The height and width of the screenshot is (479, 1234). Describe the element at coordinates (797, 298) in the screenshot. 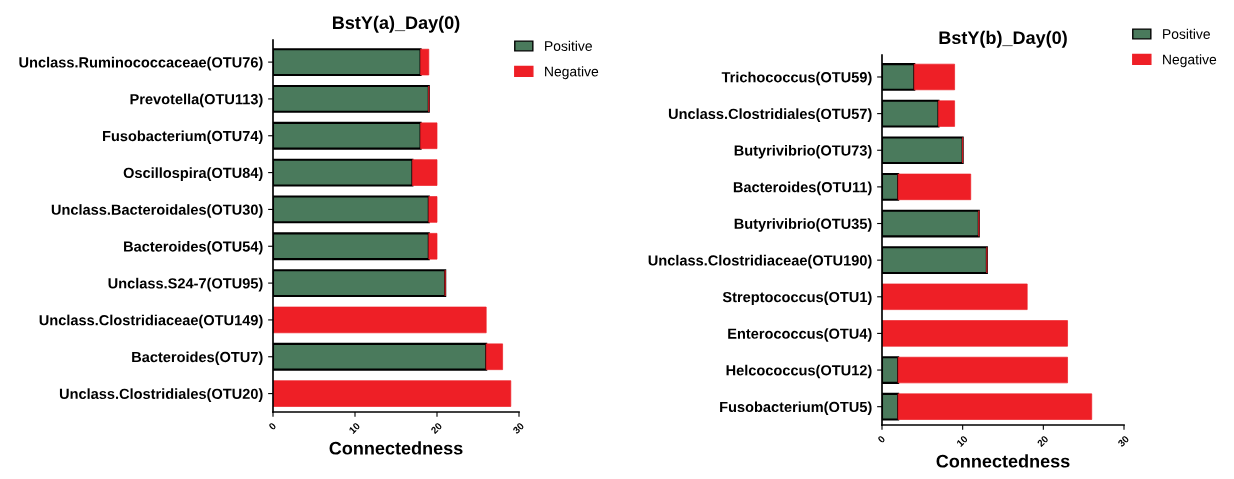

I see `y-tick-label: Streptococcus(OTU1)` at that location.